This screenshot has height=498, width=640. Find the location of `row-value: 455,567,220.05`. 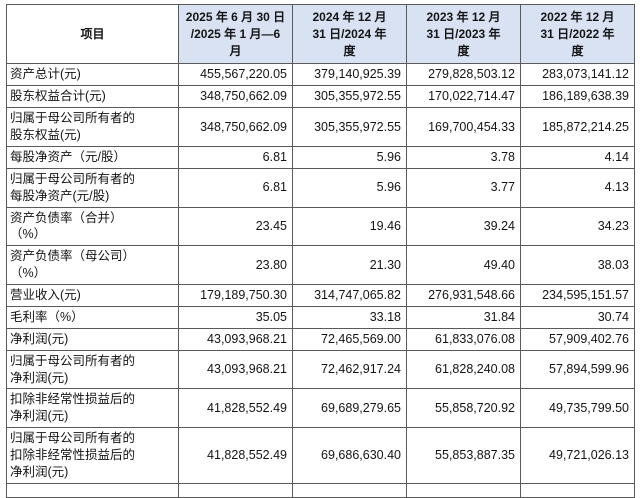

row-value: 455,567,220.05 is located at coordinates (235, 75).